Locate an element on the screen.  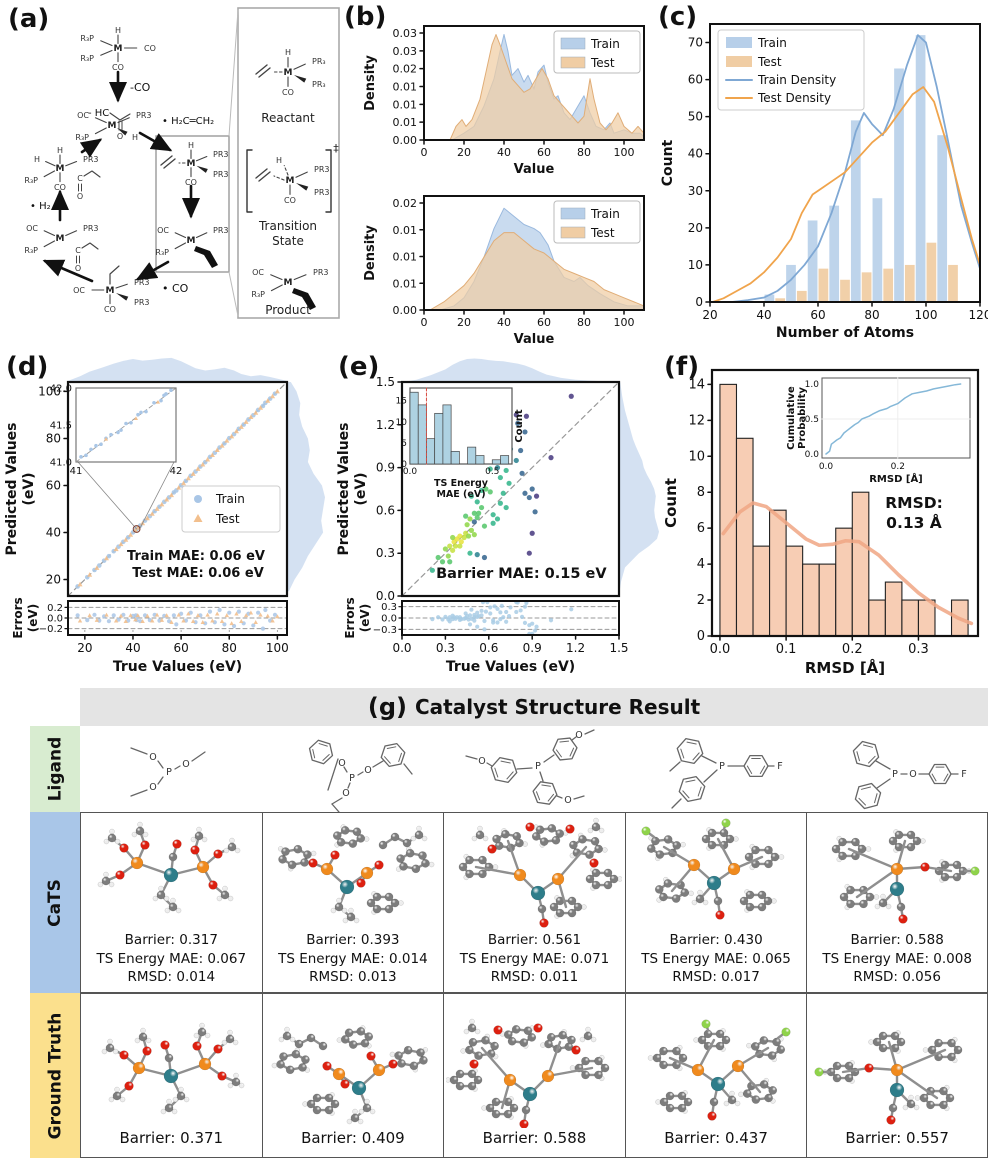
svg-text: 15 is located at coordinates (401, 402).